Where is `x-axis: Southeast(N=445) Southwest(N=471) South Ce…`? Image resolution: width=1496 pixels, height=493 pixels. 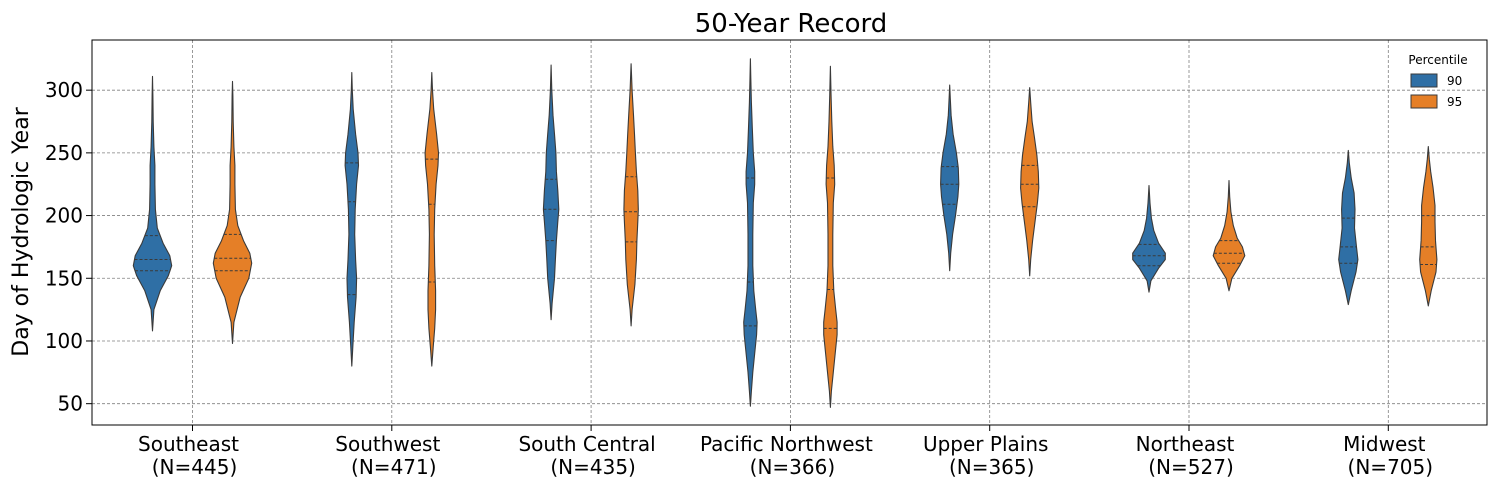
x-axis: Southeast(N=445) Southwest(N=471) South Ce… is located at coordinates (785, 452).